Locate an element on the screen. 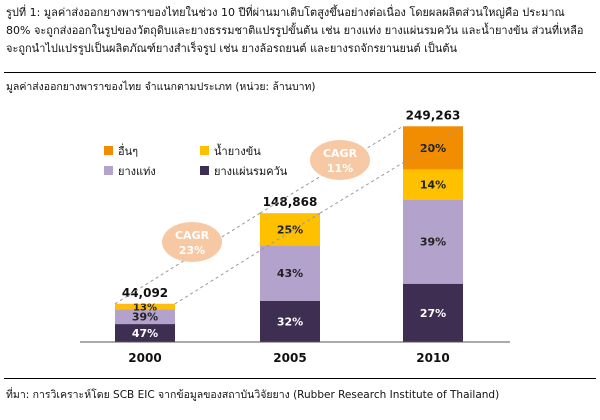 Image resolution: width=600 pixels, height=420 pixels. bar-segment-other is located at coordinates (433, 148).